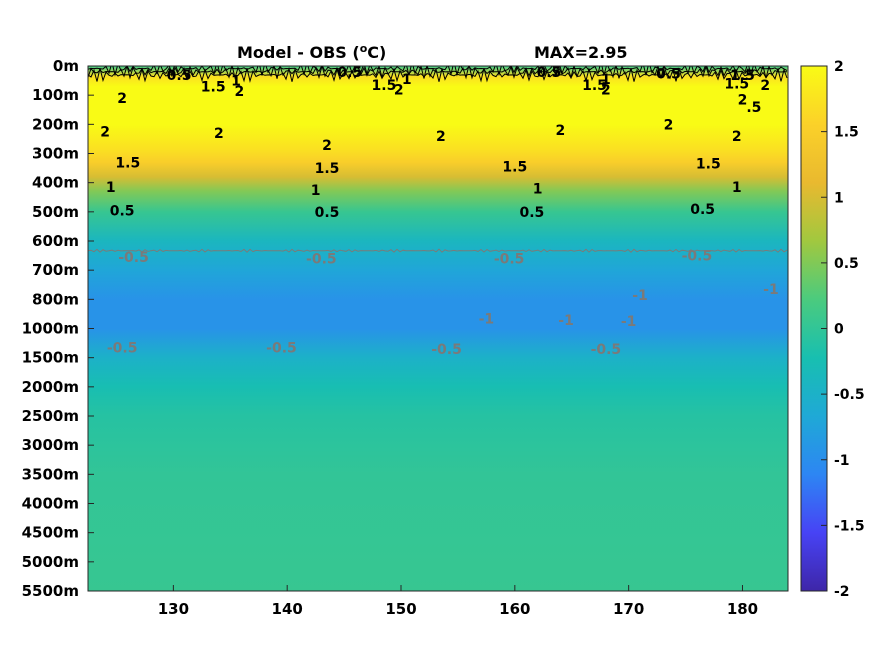 Image resolution: width=875 pixels, height=656 pixels. I want to click on colorbar-tick-label: 0, so click(839, 330).